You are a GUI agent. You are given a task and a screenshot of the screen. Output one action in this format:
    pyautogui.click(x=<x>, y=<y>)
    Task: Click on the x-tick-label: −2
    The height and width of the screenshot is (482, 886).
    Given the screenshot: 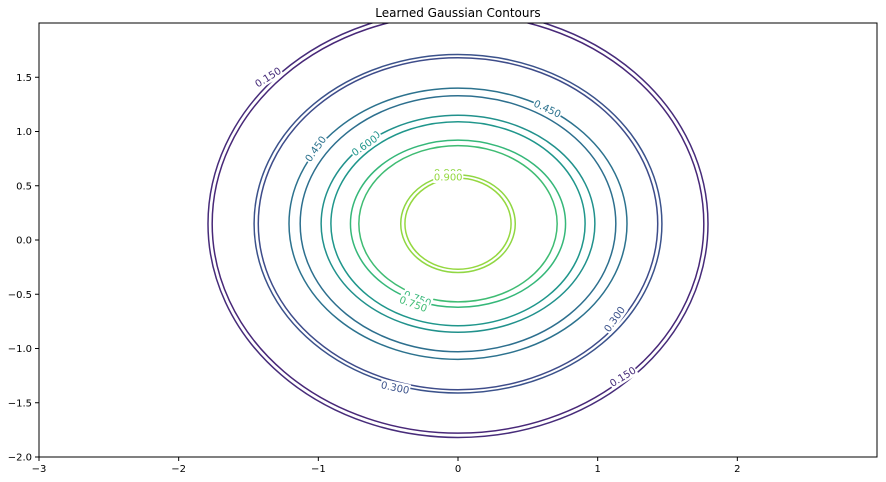 What is the action you would take?
    pyautogui.click(x=178, y=469)
    